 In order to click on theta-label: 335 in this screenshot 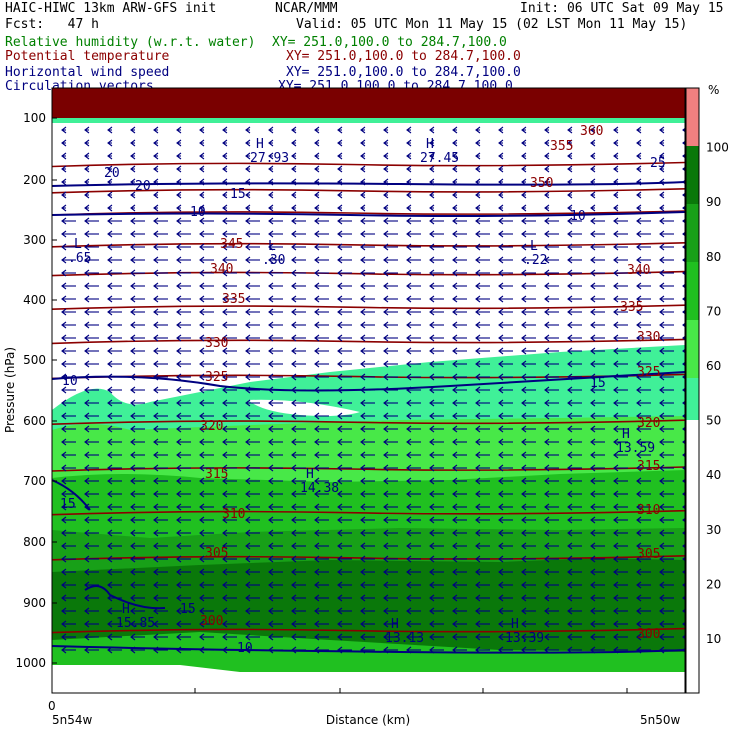, I will do `click(233, 299)`.